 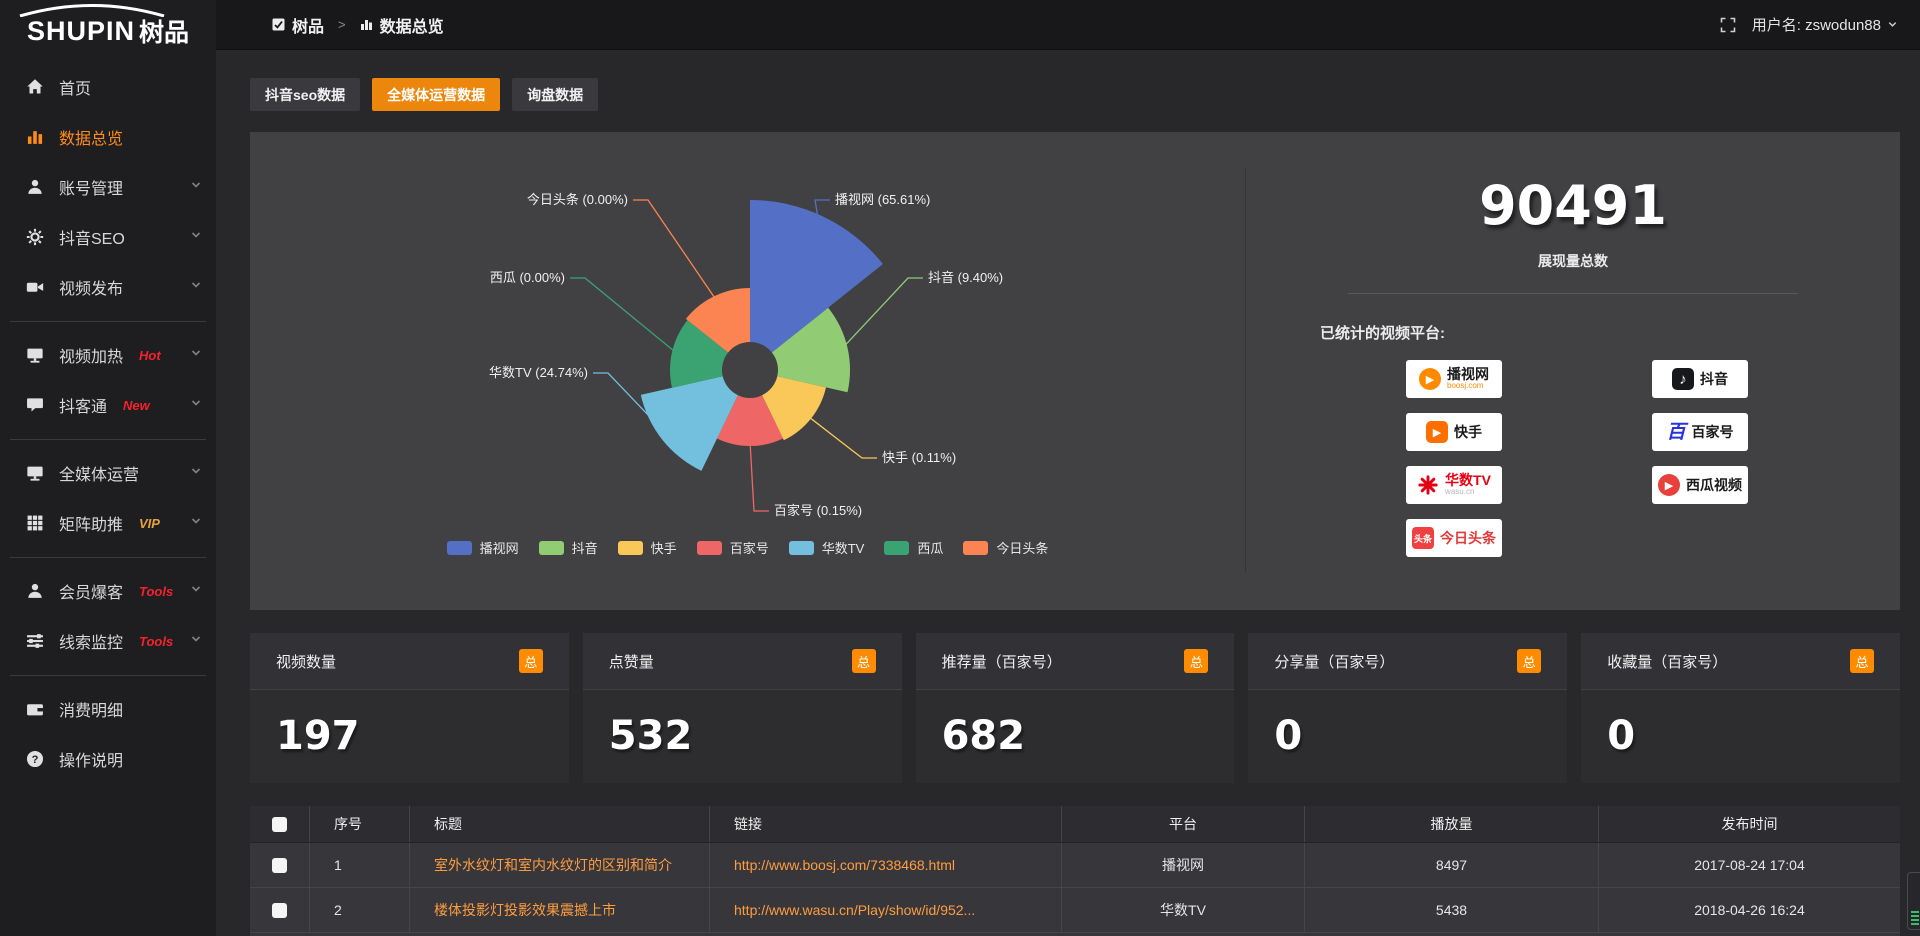 I want to click on sidebar-item-account-manage: 账号管理, so click(x=108, y=187).